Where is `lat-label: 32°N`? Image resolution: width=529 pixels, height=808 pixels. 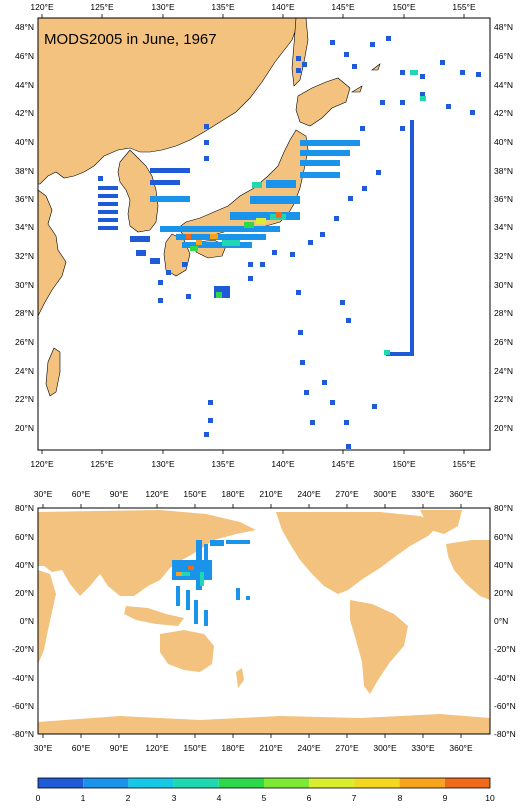 lat-label: 32°N is located at coordinates (503, 256).